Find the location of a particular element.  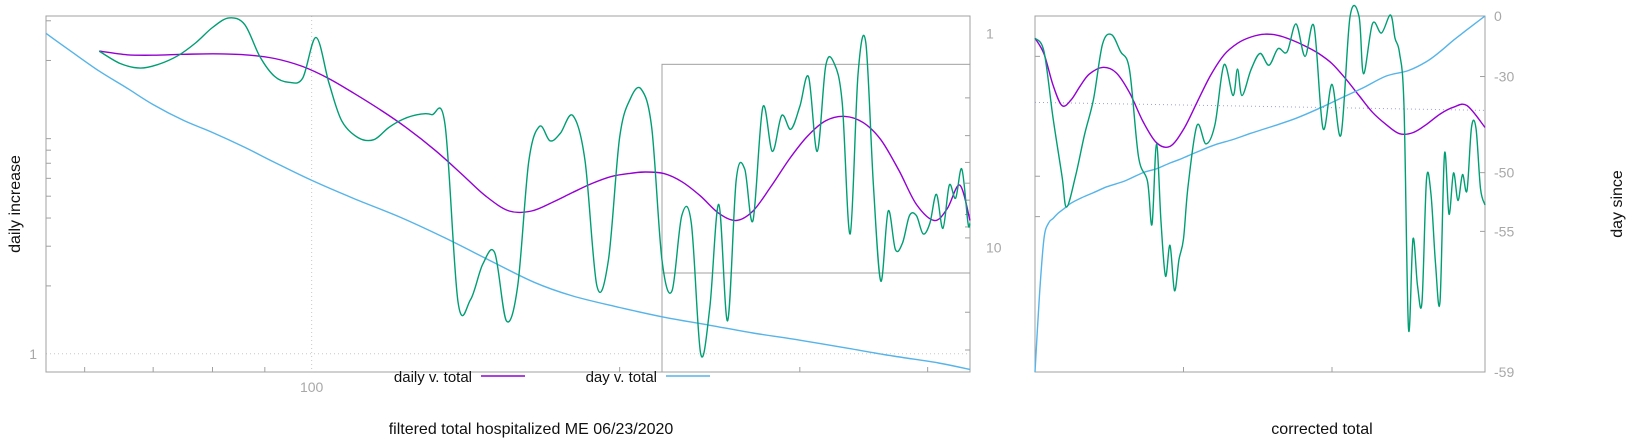

x-tick-label: 100 is located at coordinates (312, 387).